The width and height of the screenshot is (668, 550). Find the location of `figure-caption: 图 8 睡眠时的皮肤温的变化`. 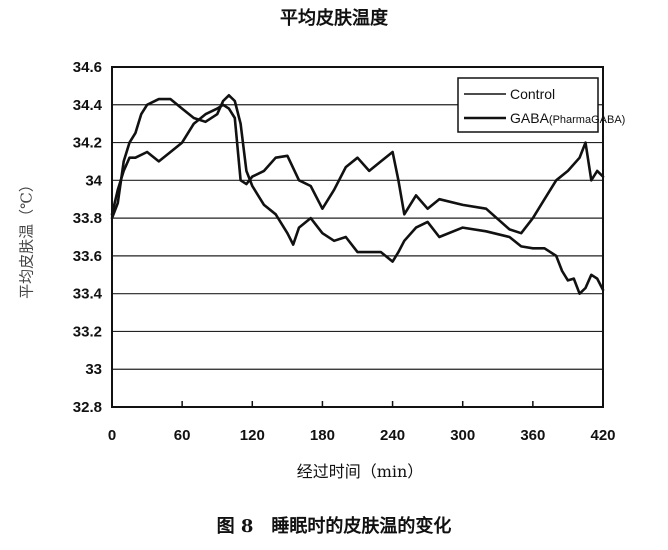

figure-caption: 图 8 睡眠时的皮肤温的变化 is located at coordinates (334, 526).